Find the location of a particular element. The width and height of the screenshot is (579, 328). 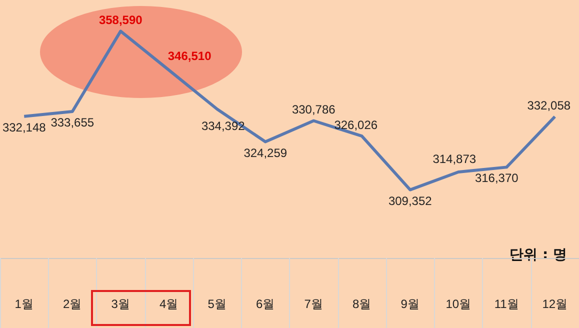

x-tick-label: 4월 is located at coordinates (169, 304).